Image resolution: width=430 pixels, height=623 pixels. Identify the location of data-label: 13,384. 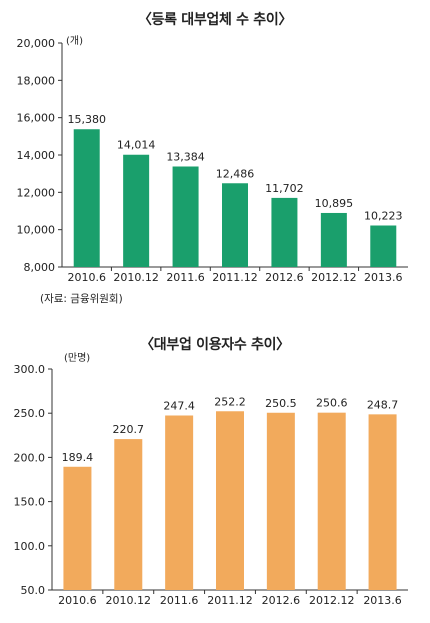
(185, 156).